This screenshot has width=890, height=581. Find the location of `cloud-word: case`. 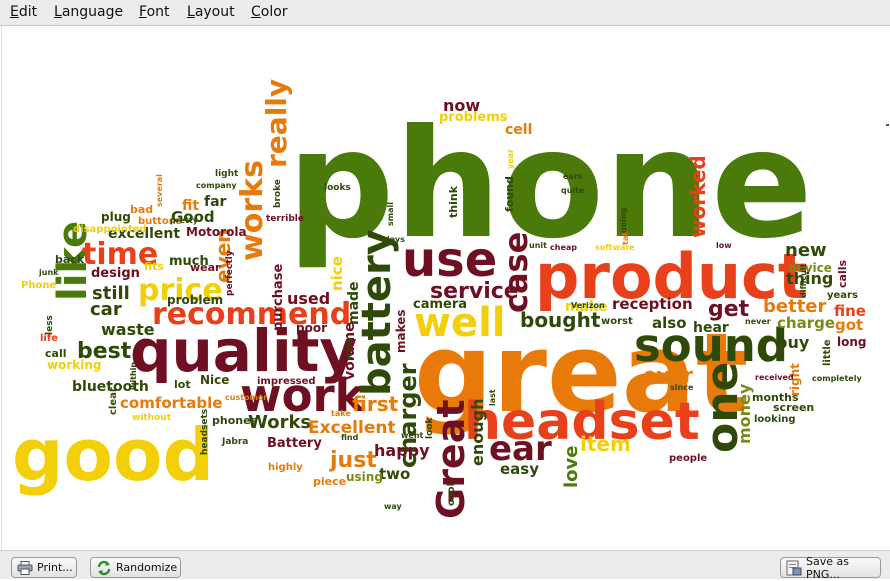

cloud-word: case is located at coordinates (516, 272).